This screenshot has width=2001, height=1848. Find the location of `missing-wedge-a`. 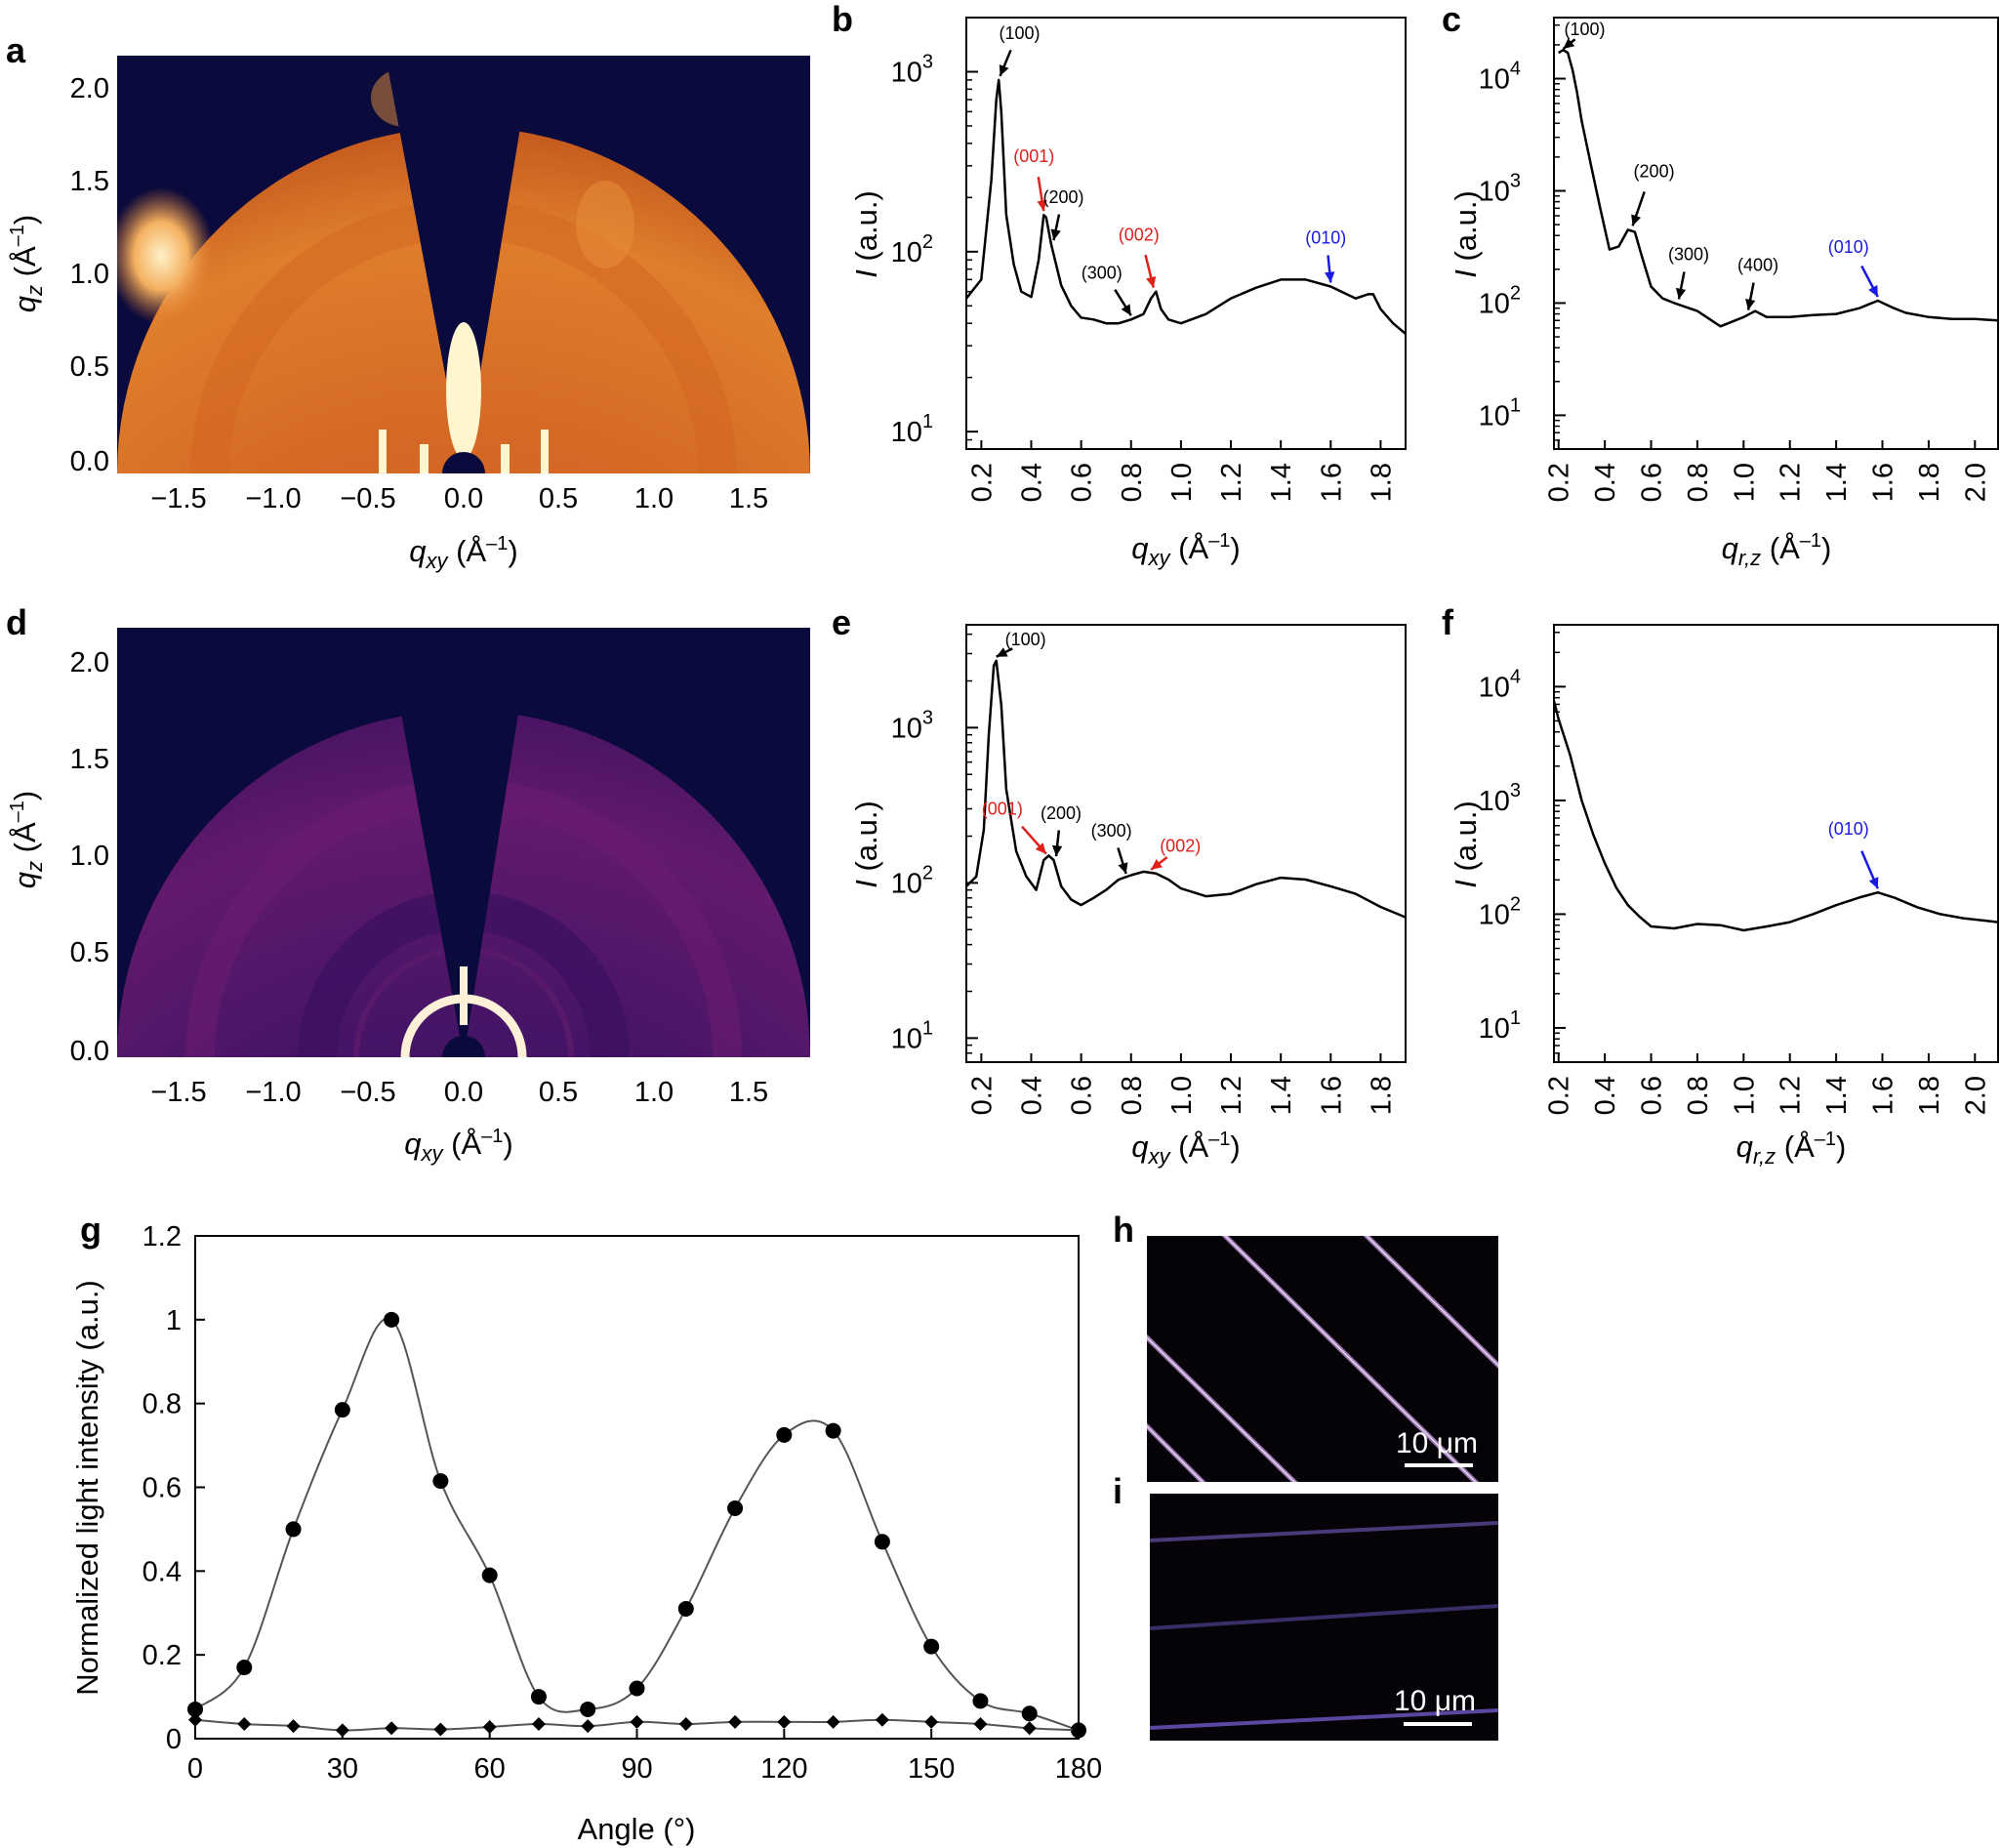

missing-wedge-a is located at coordinates (459, 264).